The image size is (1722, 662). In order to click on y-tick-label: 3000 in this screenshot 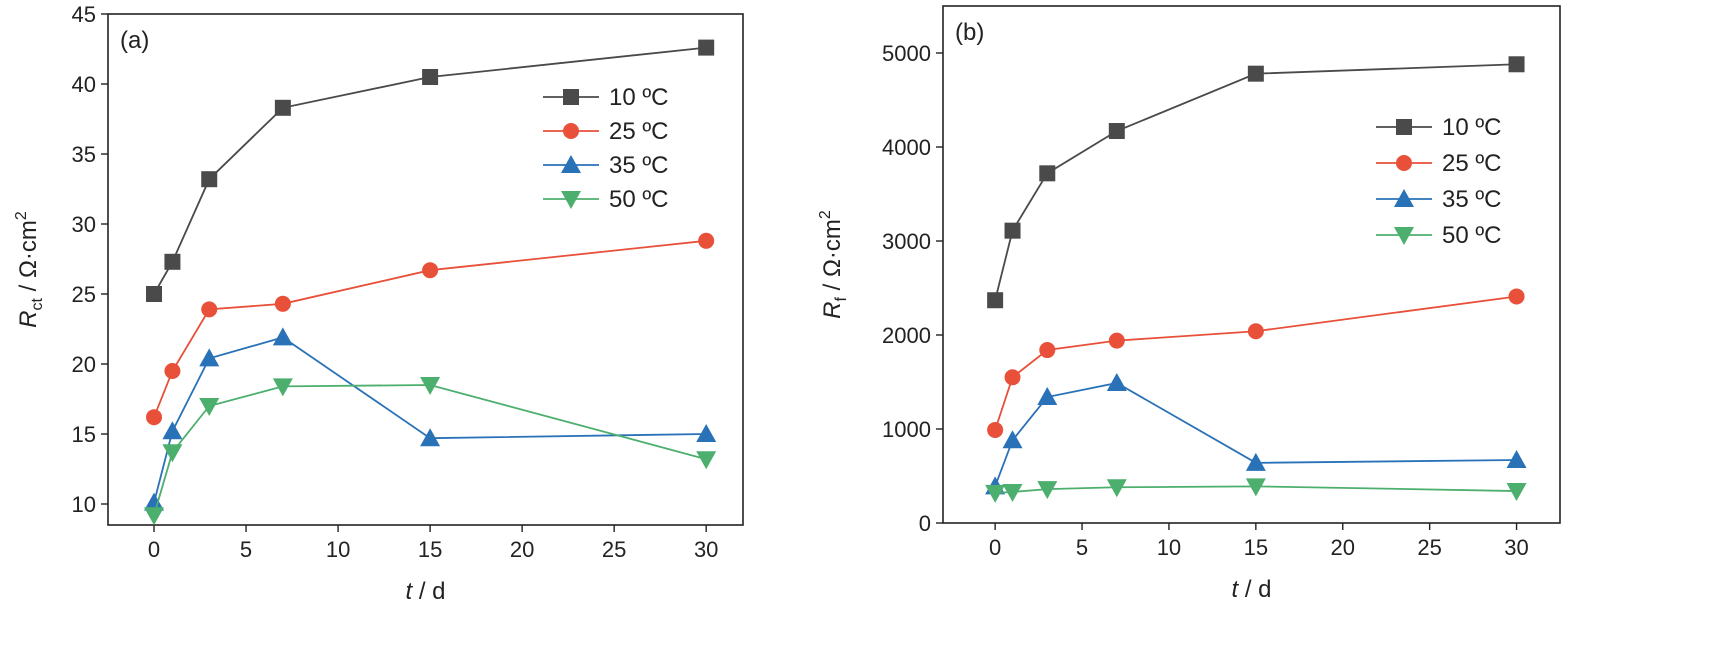, I will do `click(906, 241)`.